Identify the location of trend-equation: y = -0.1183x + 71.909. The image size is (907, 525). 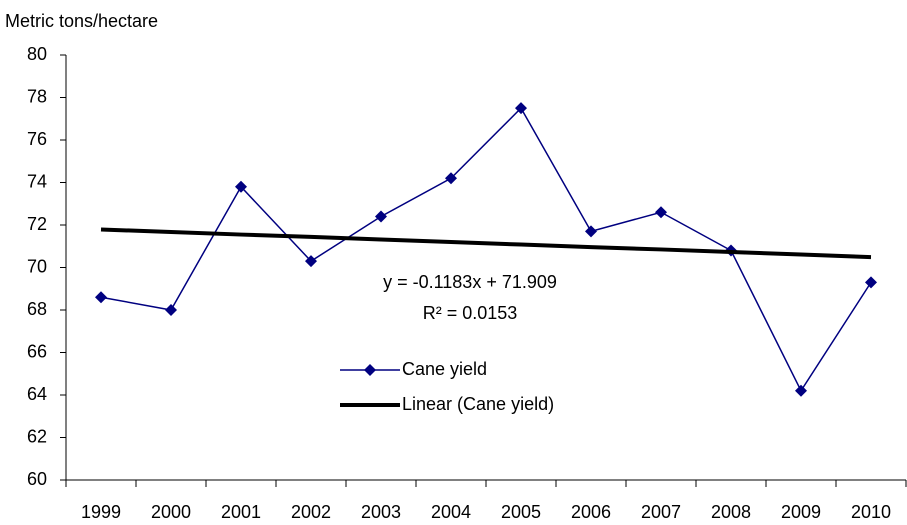
(470, 282).